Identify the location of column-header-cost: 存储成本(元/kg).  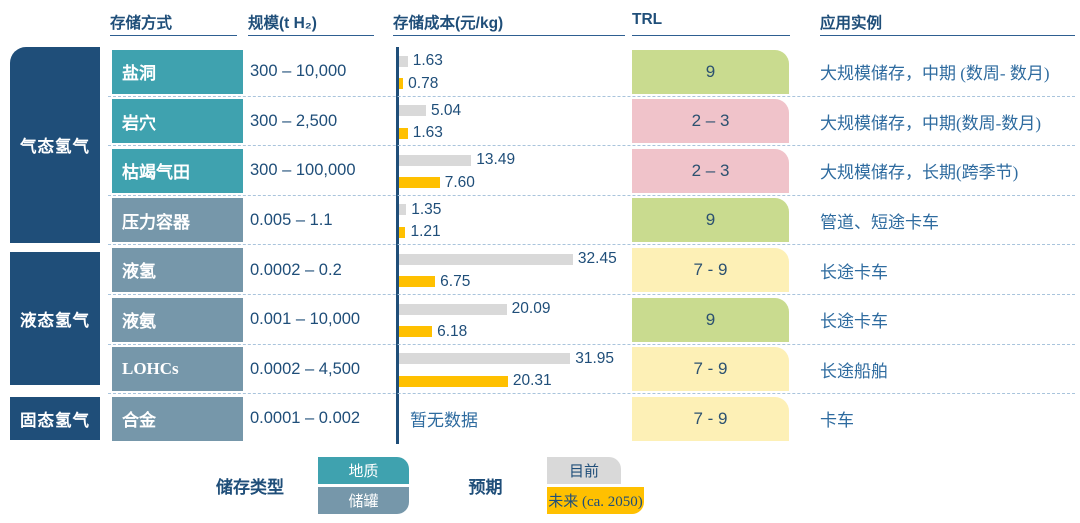
(448, 23).